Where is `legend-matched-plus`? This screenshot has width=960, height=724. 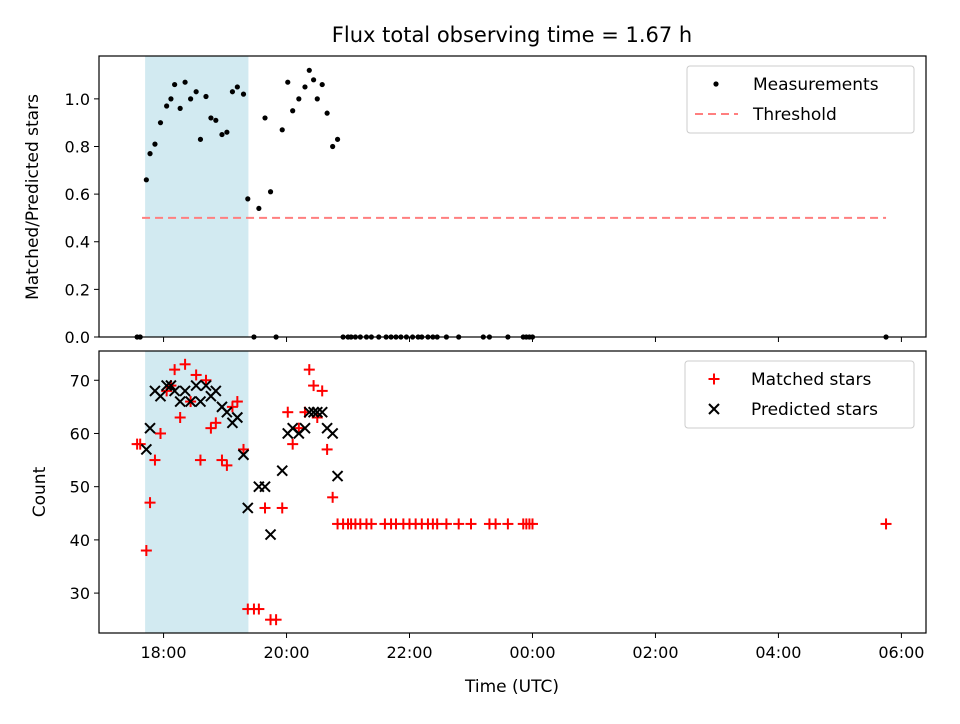
legend-matched-plus is located at coordinates (714, 379).